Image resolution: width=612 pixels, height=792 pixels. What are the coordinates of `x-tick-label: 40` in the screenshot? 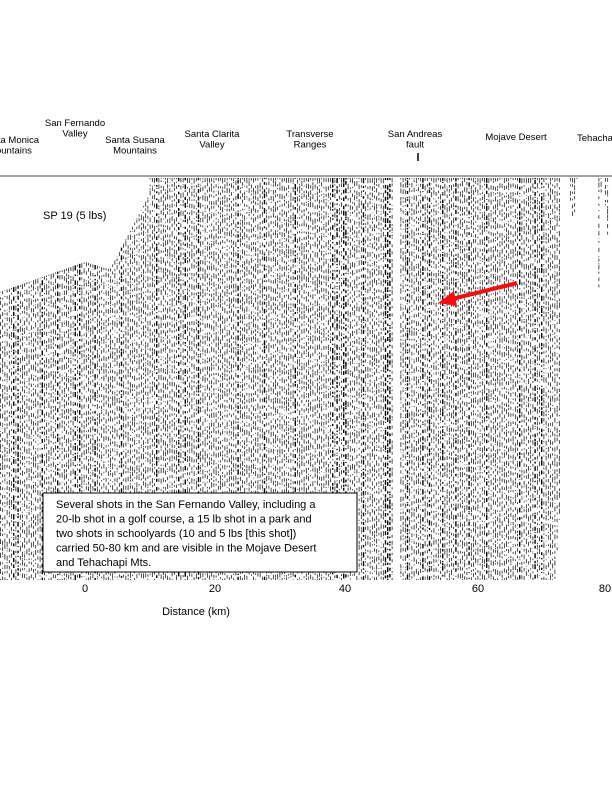 It's located at (345, 589).